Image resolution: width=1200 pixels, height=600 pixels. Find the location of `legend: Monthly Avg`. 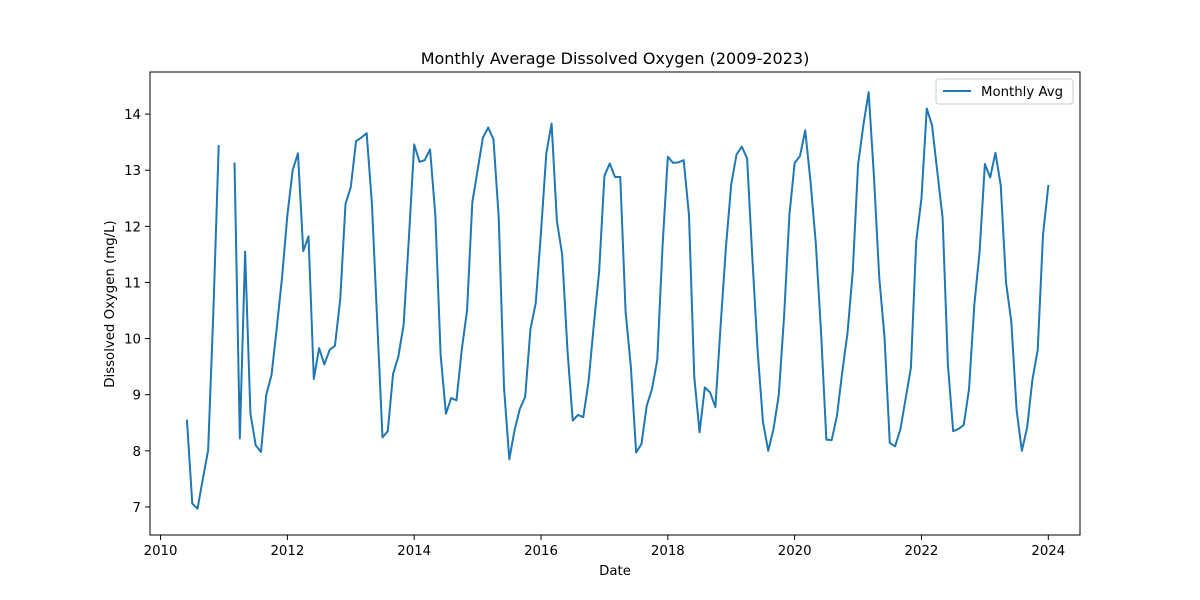

legend: Monthly Avg is located at coordinates (1004, 91).